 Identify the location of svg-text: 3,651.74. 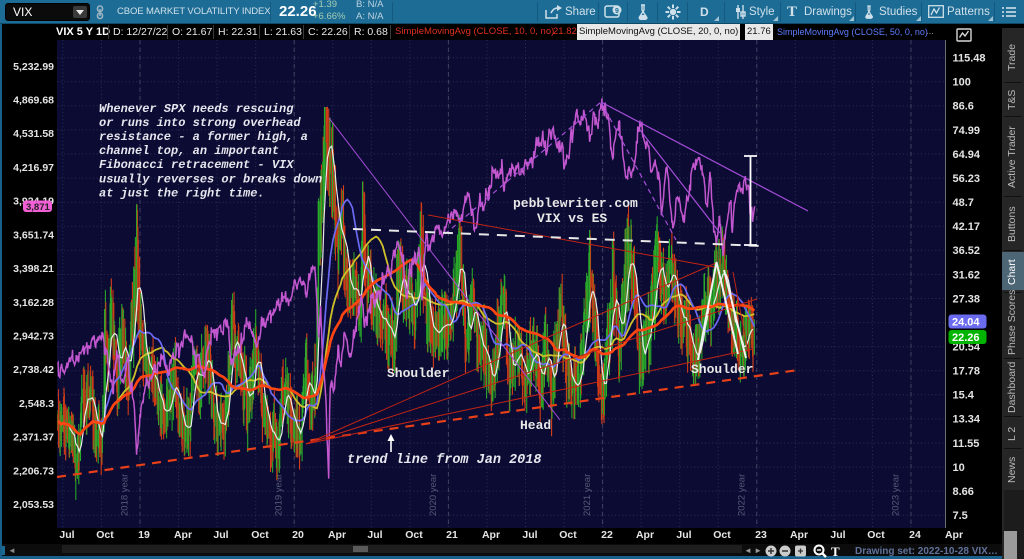
(33, 235).